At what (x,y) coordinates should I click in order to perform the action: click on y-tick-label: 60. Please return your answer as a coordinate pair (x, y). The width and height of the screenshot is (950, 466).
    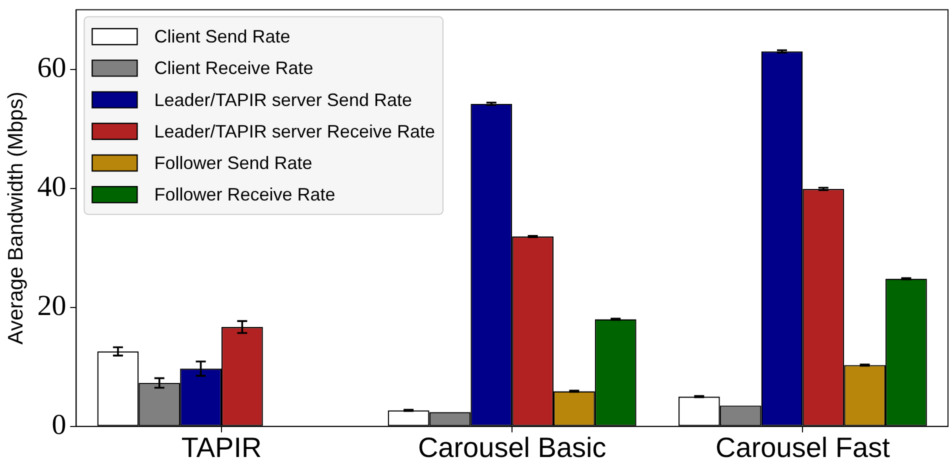
    Looking at the image, I should click on (51, 68).